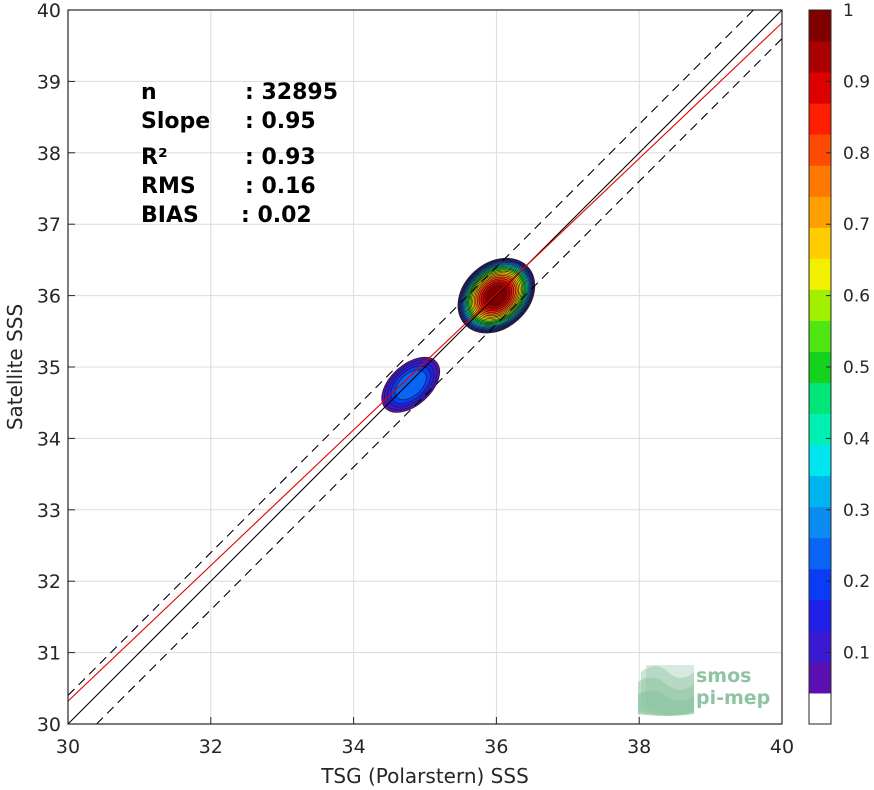  What do you see at coordinates (149, 92) in the screenshot?
I see `stat-n-label: n` at bounding box center [149, 92].